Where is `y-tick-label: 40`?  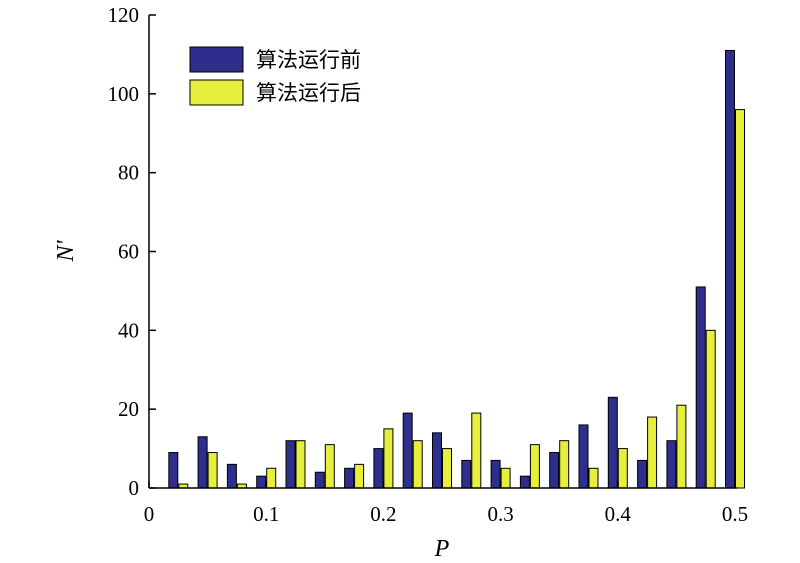 y-tick-label: 40 is located at coordinates (128, 330).